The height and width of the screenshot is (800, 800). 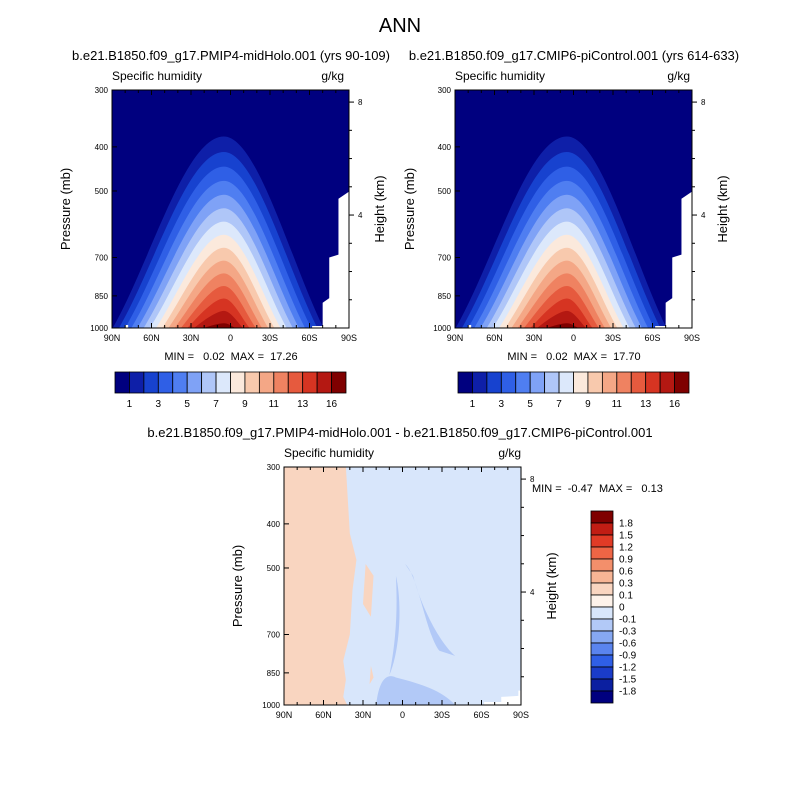 I want to click on colorbar-label: 0, so click(x=622, y=608).